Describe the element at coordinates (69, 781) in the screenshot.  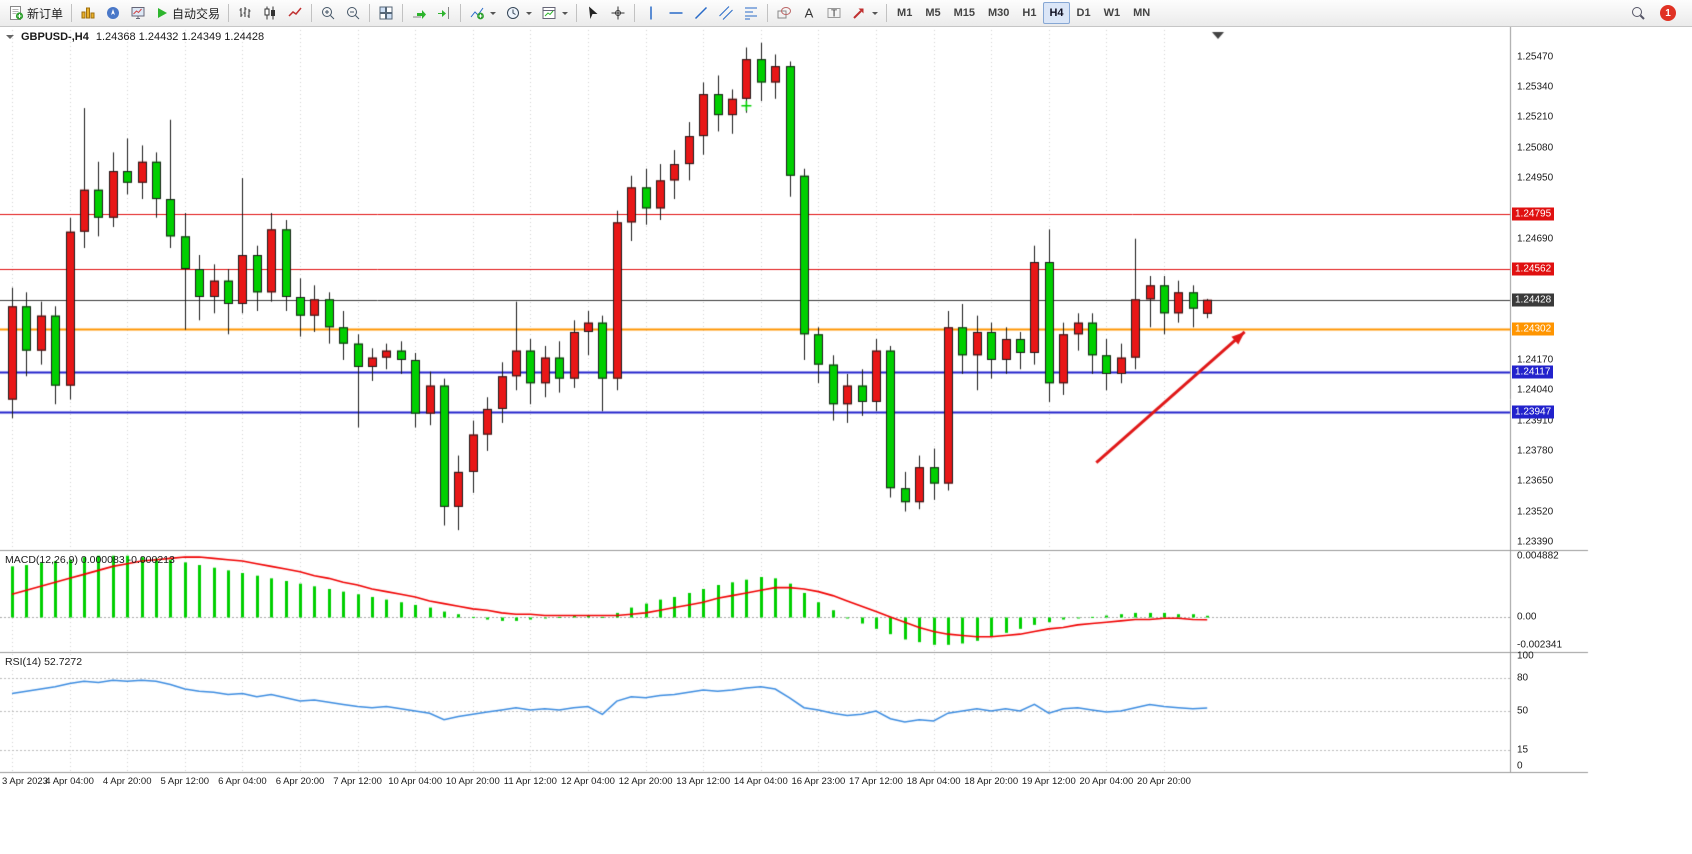
I see `time-axis-label: 4 Apr 04:00` at that location.